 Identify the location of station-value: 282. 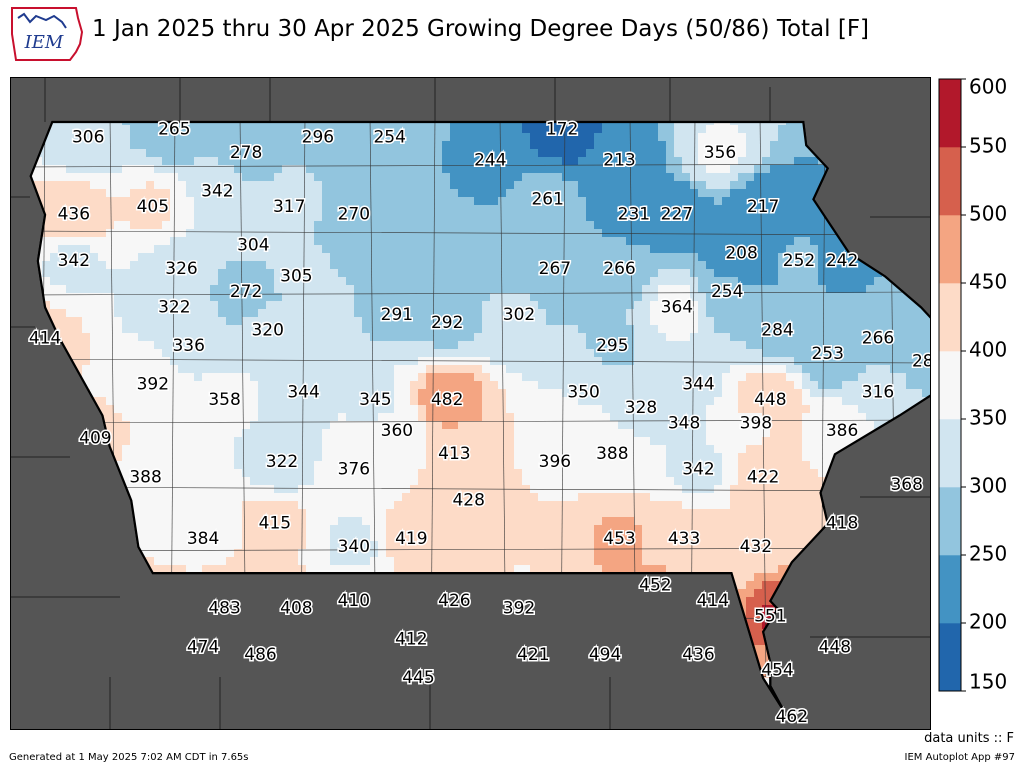
(921, 362).